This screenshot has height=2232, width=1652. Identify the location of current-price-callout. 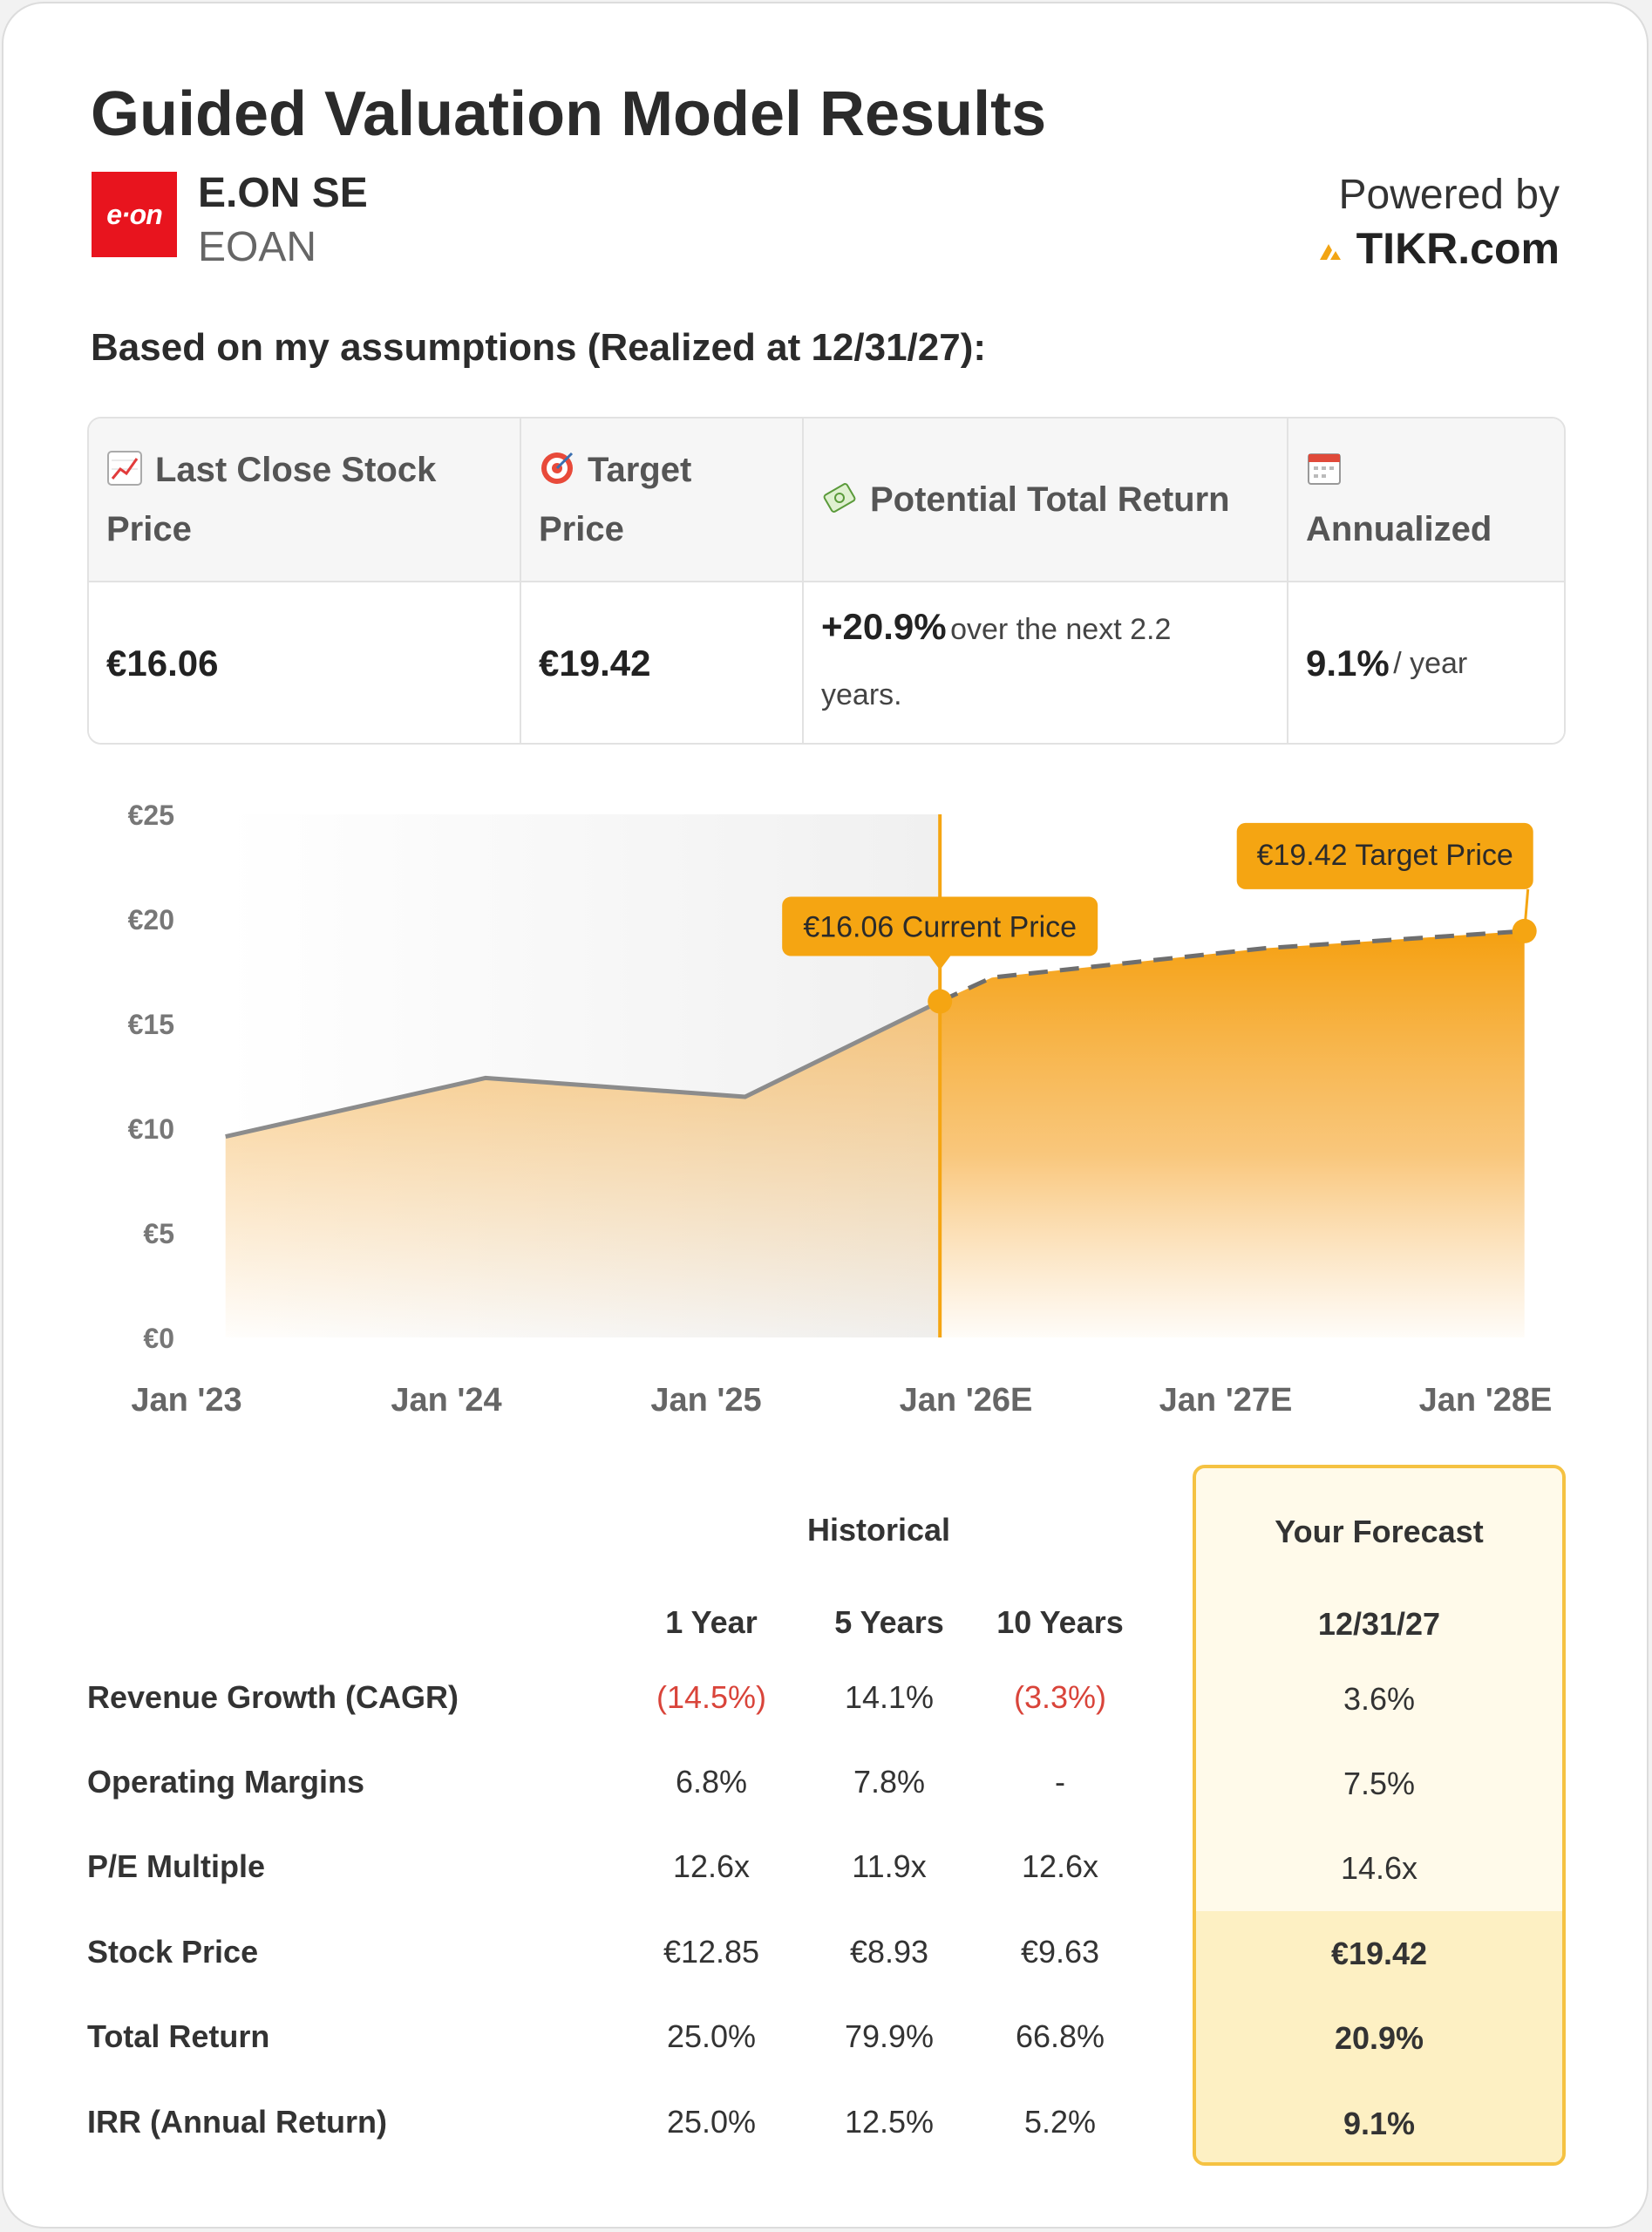
(940, 926).